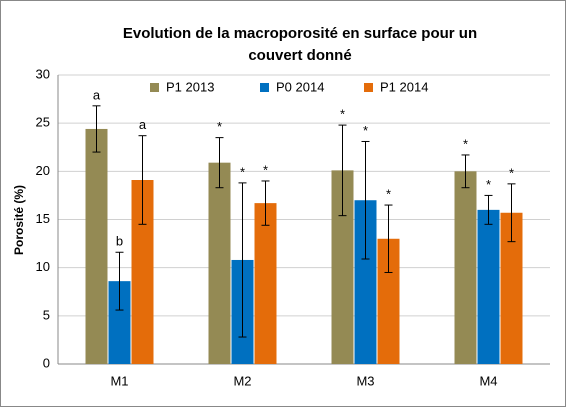  I want to click on y-tick-label: 30, so click(43, 73).